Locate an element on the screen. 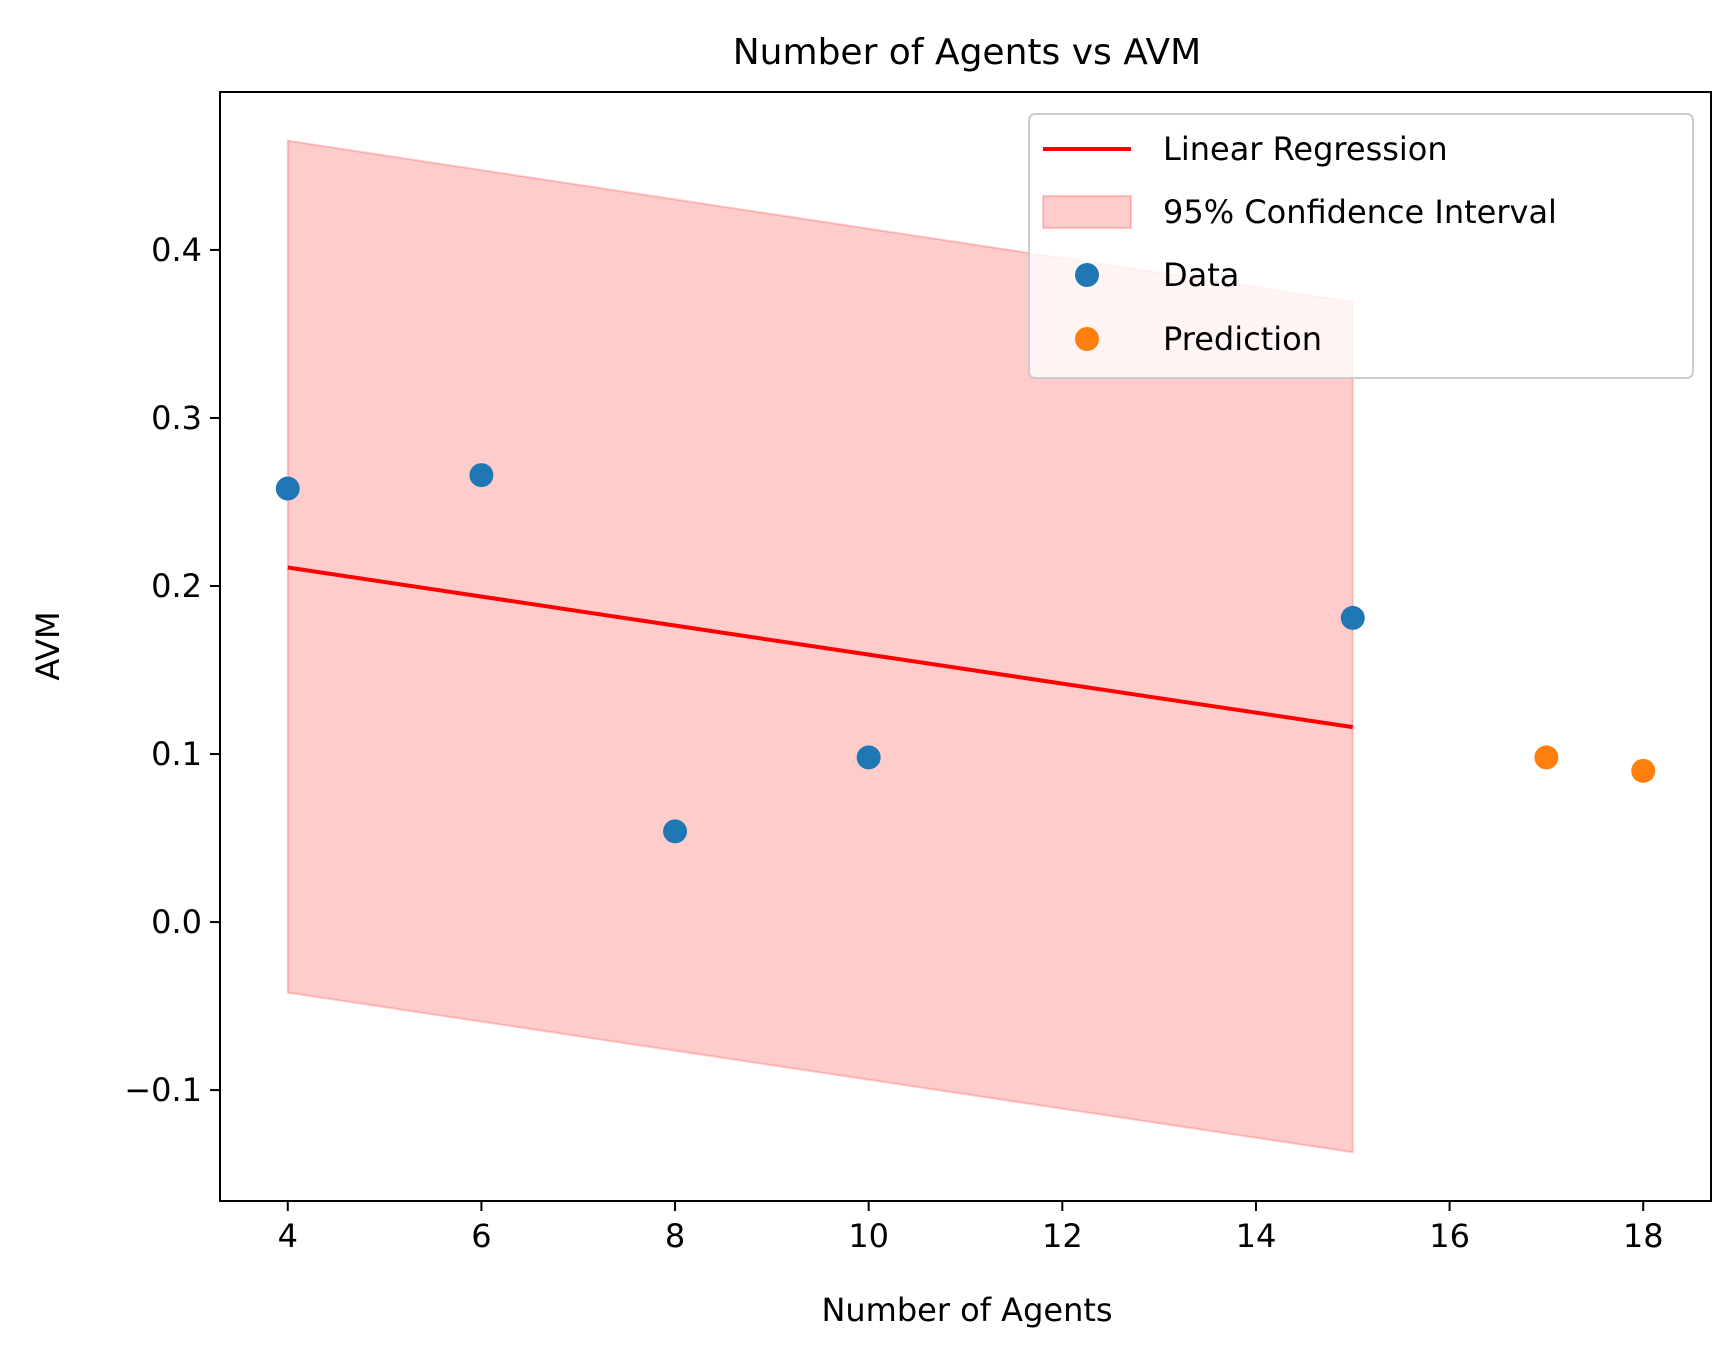 This screenshot has height=1361, width=1736. regression-line is located at coordinates (820, 647).